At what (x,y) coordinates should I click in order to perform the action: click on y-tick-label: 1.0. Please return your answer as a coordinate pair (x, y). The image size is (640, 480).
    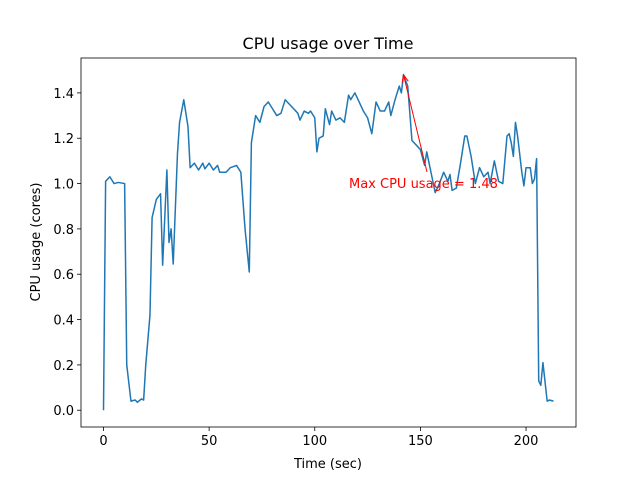
    Looking at the image, I should click on (63, 185).